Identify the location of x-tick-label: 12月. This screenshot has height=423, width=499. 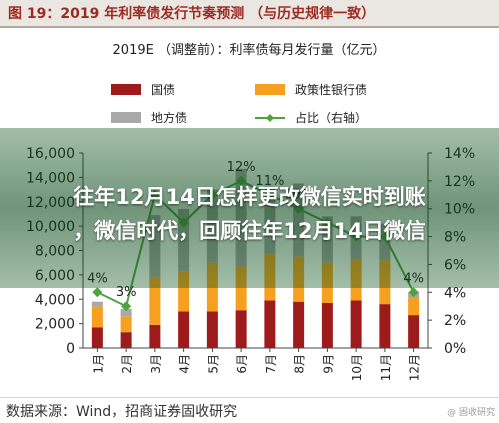
(415, 367).